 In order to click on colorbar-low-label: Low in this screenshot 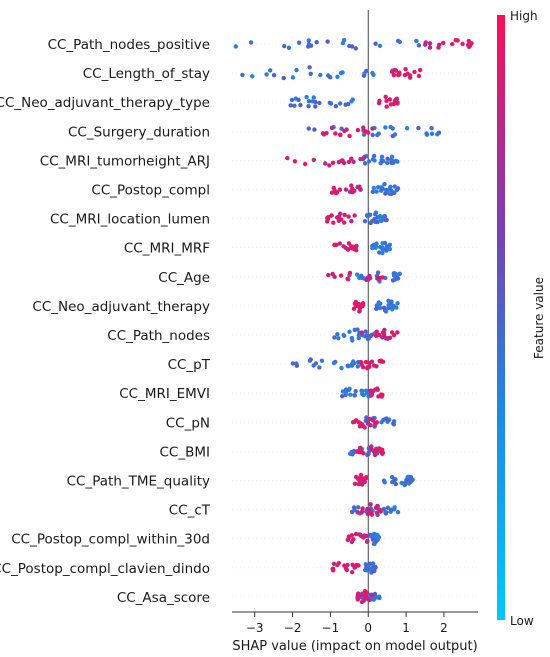, I will do `click(522, 621)`.